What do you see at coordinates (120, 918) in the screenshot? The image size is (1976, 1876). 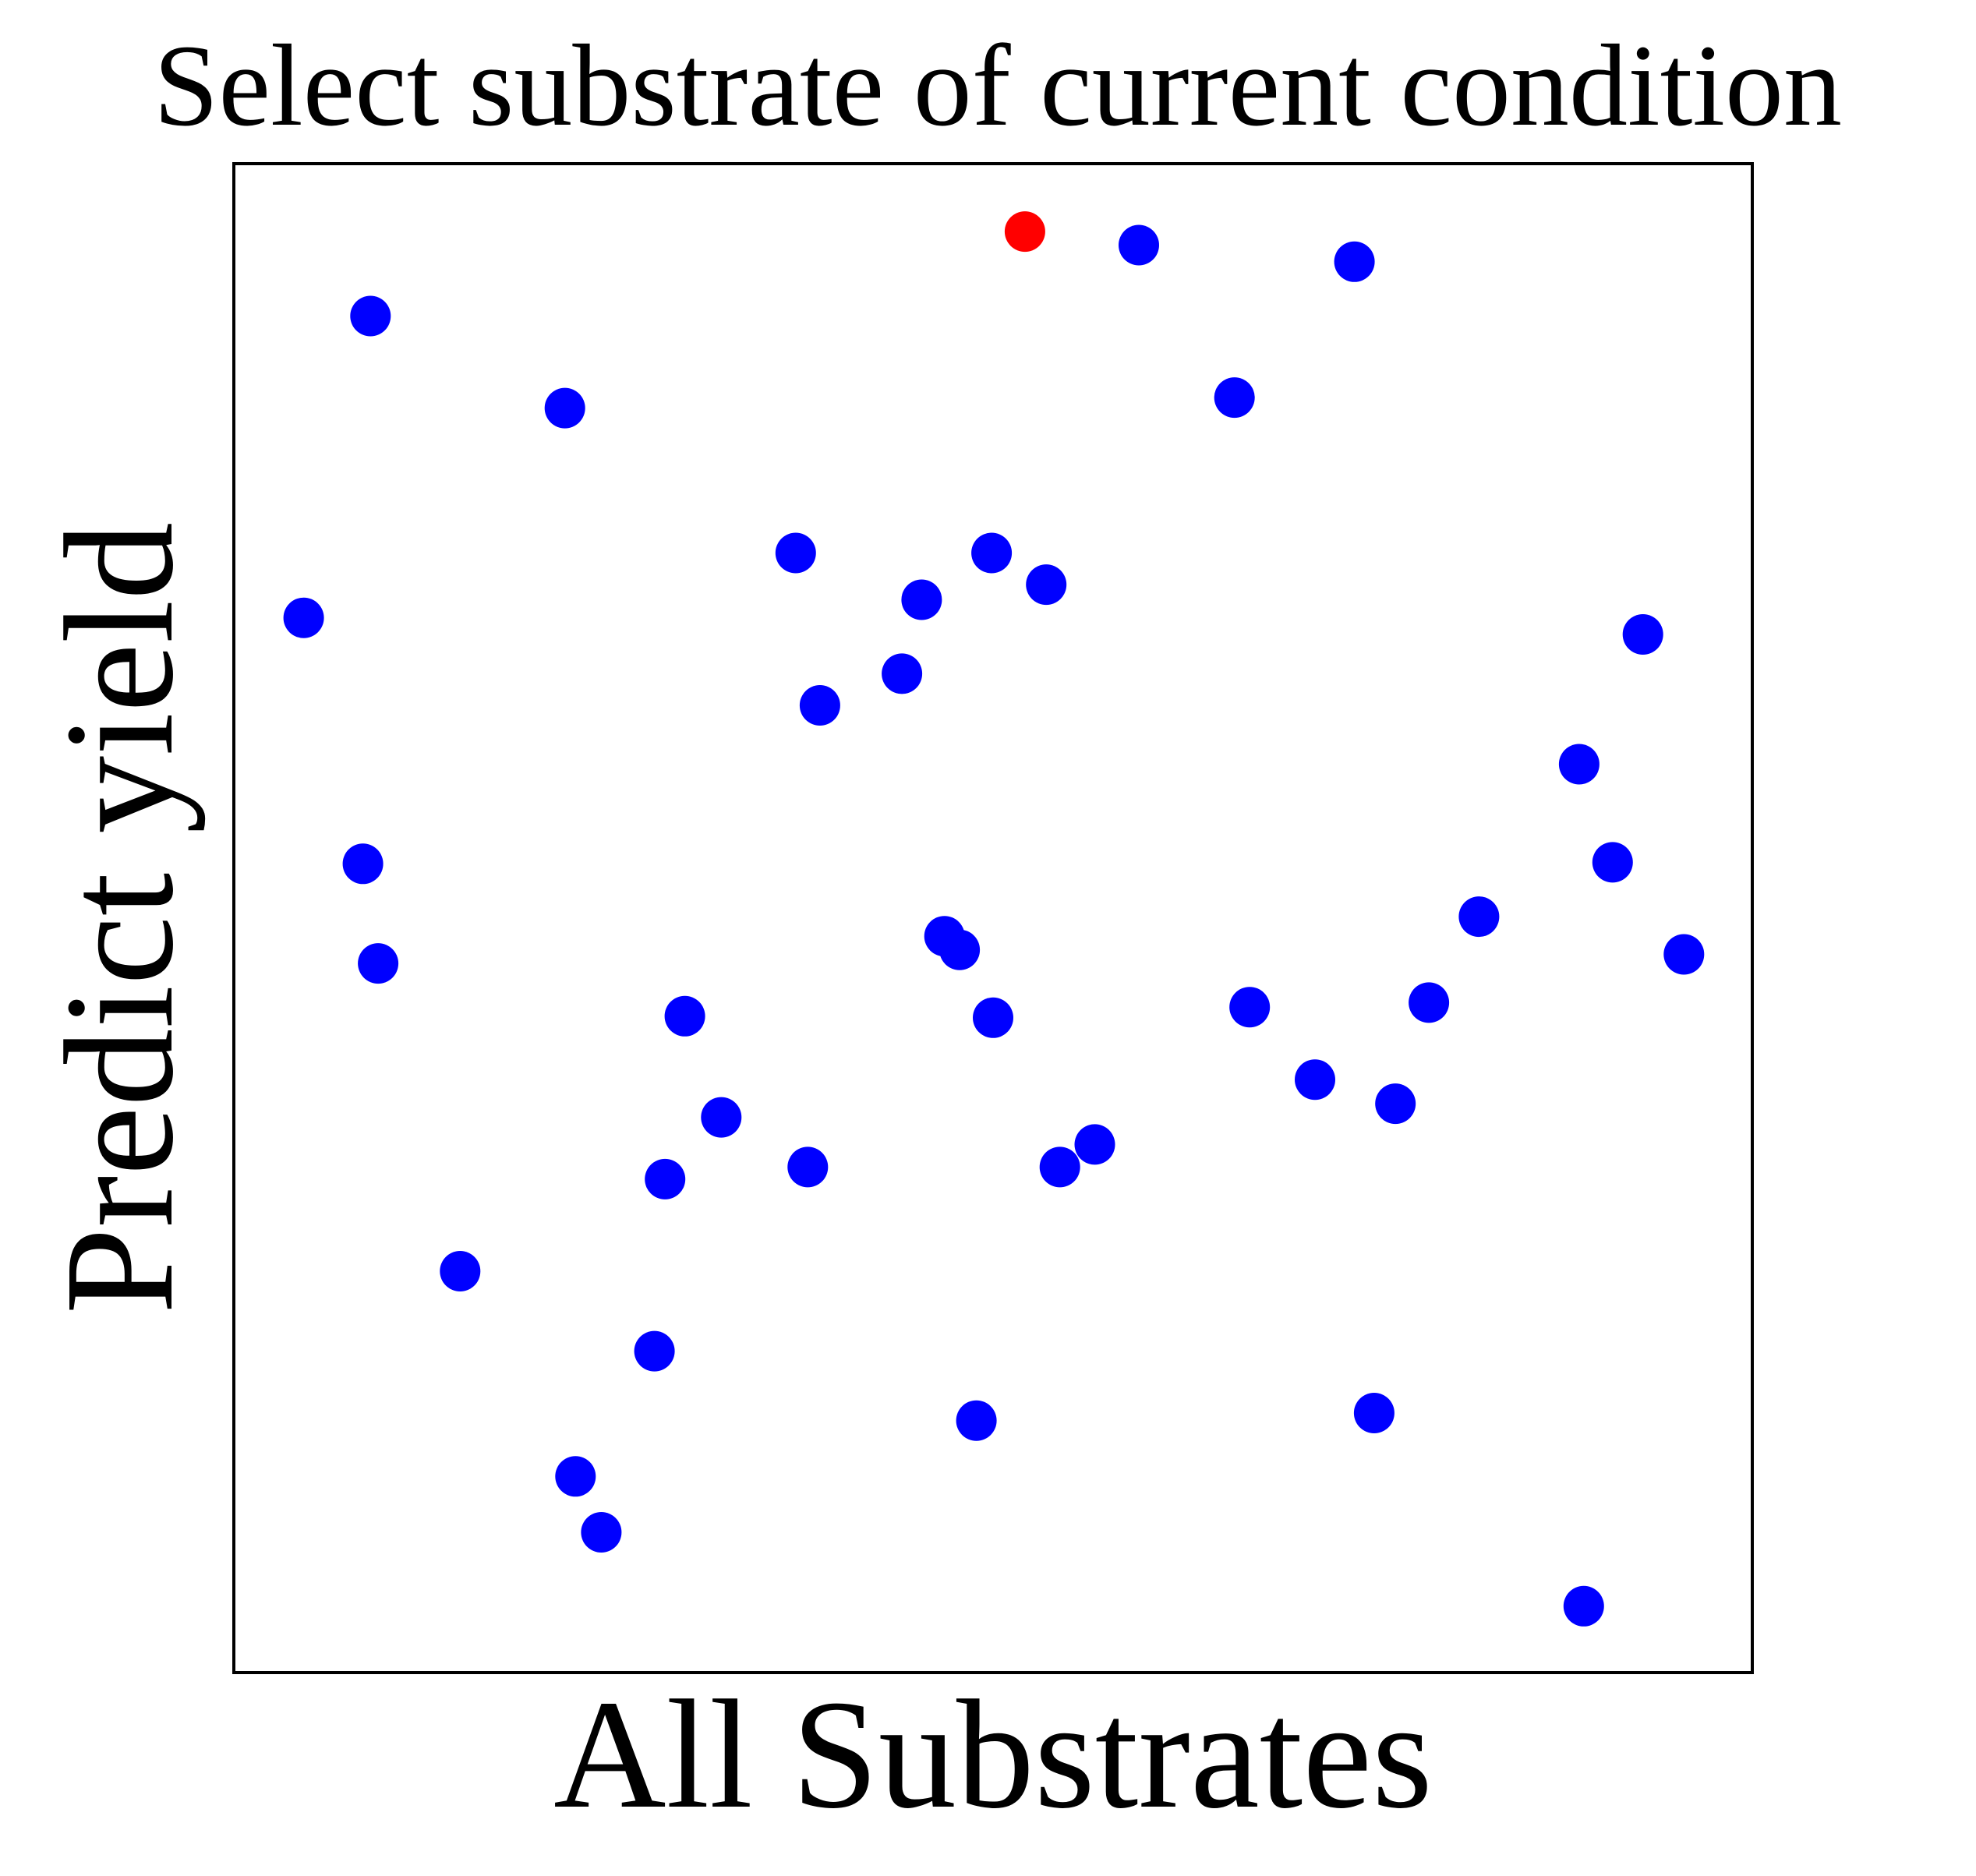 I see `y-axis-label: Predict yield` at bounding box center [120, 918].